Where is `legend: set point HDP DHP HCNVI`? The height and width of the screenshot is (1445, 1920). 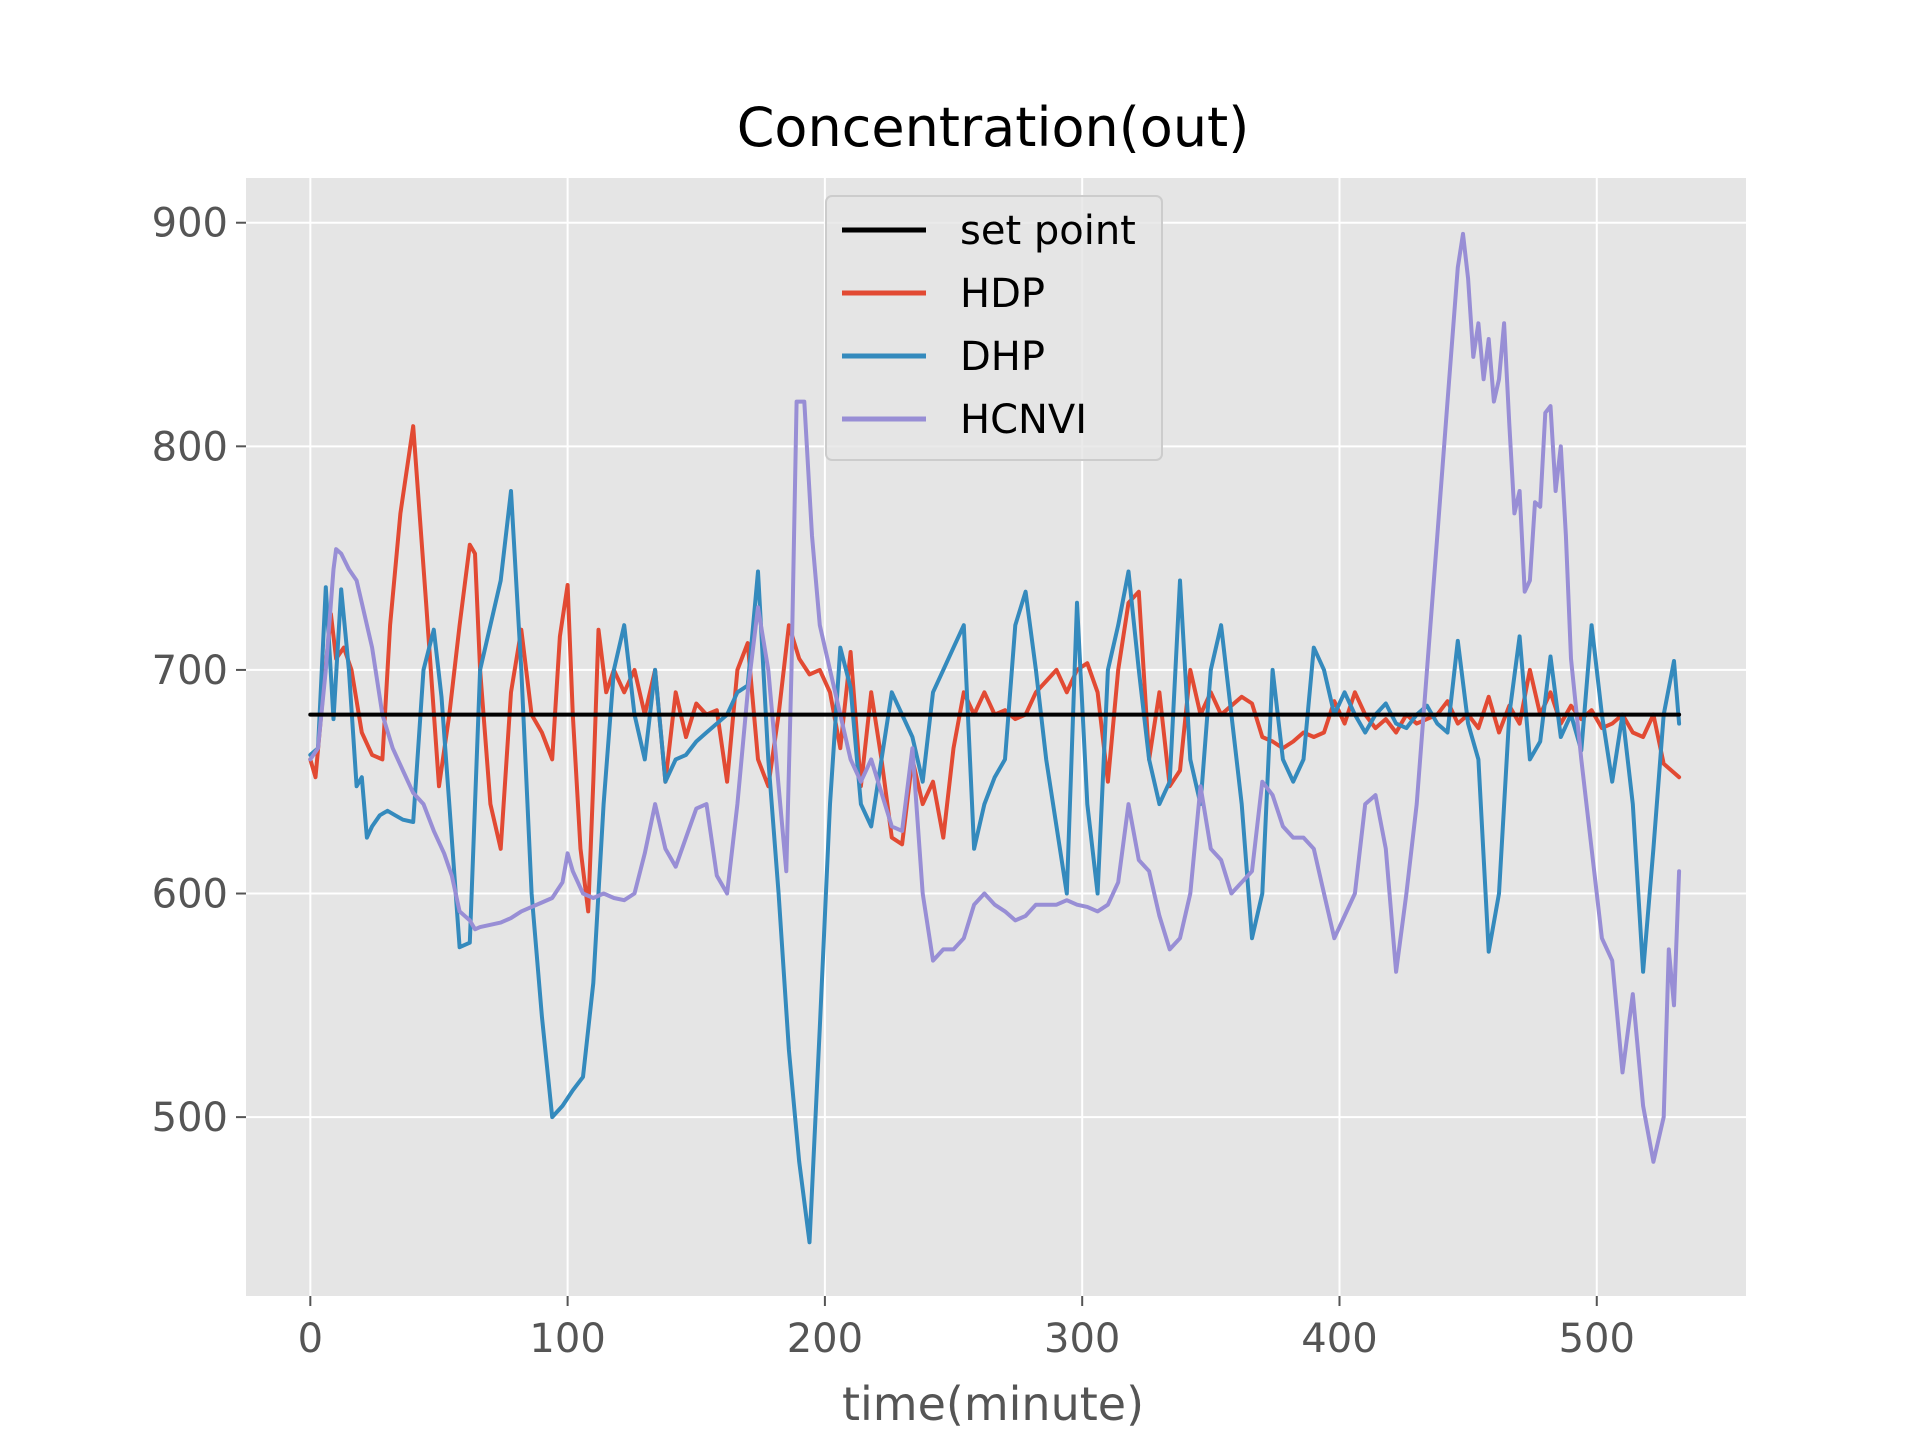 legend: set point HDP DHP HCNVI is located at coordinates (994, 328).